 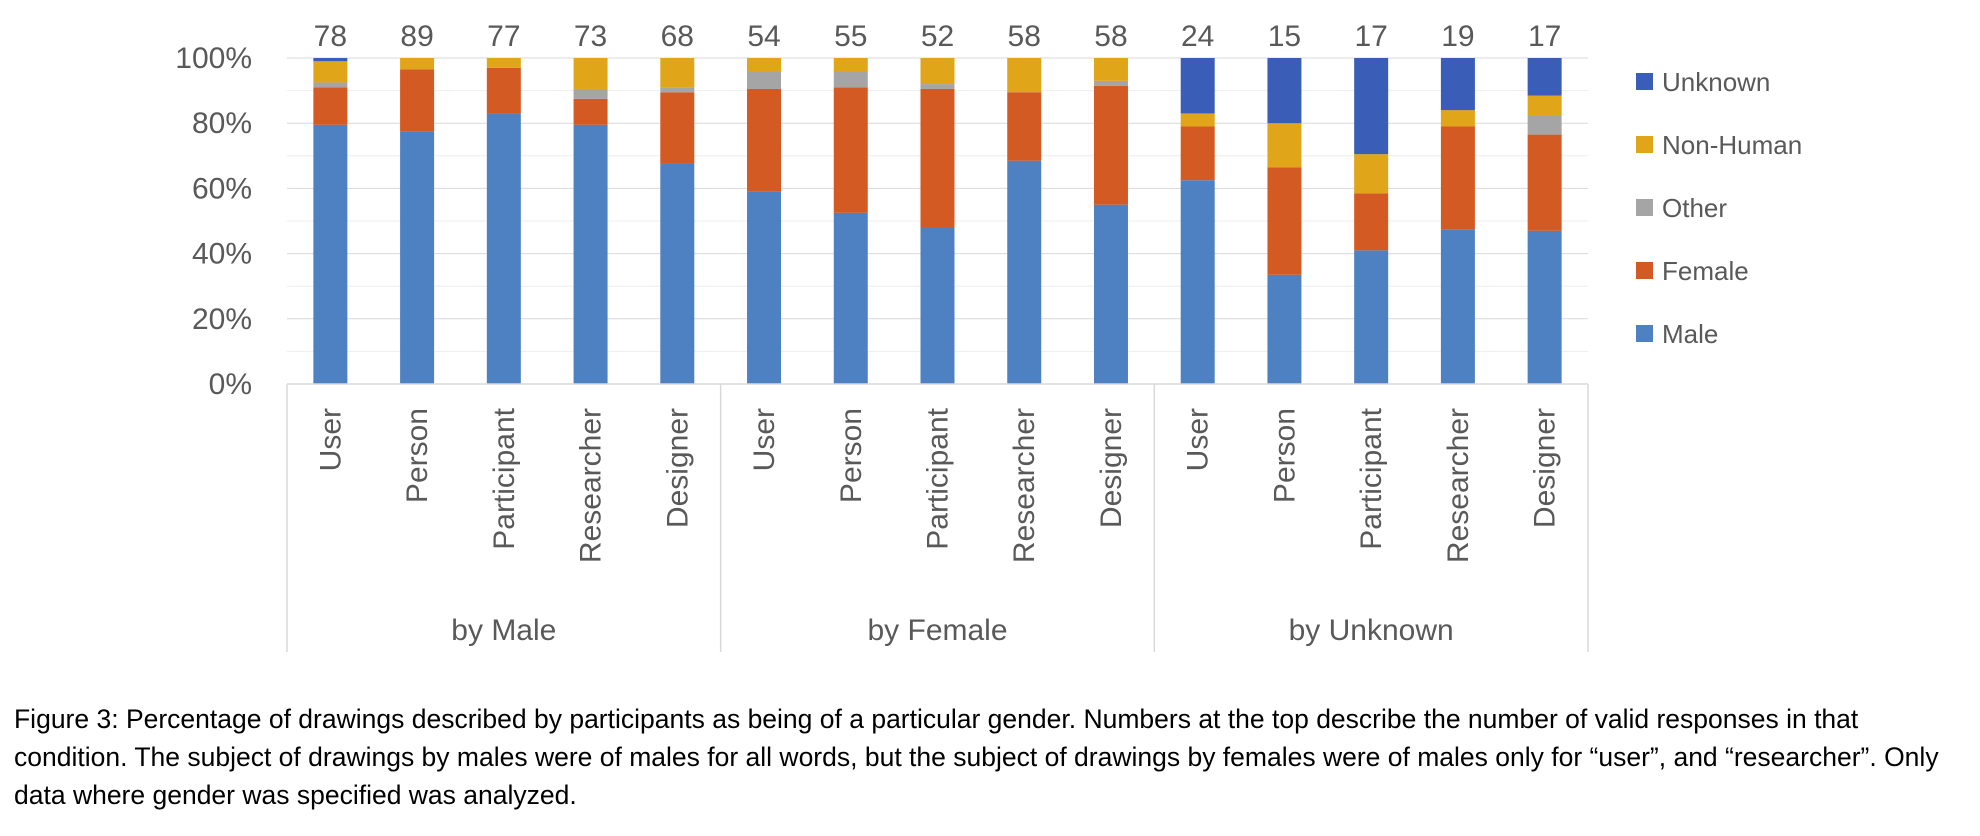 What do you see at coordinates (330, 36) in the screenshot?
I see `count-label: 78` at bounding box center [330, 36].